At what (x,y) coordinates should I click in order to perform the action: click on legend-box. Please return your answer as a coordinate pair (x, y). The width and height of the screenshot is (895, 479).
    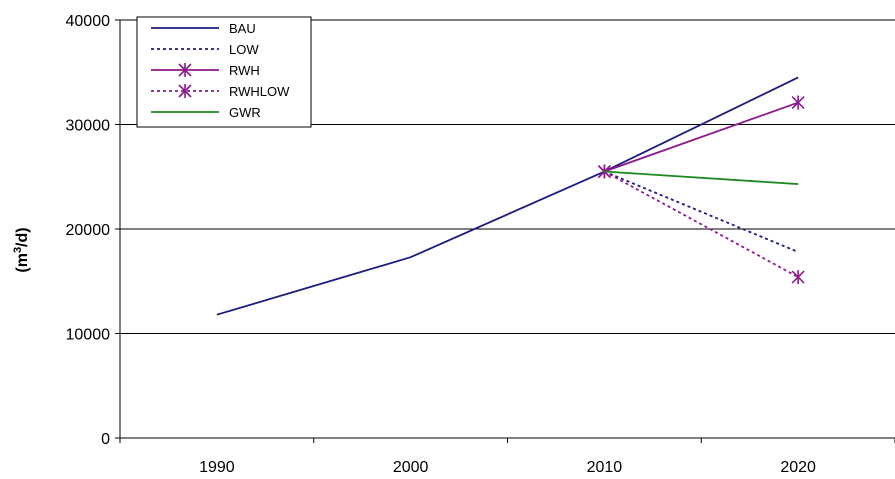
    Looking at the image, I should click on (224, 72).